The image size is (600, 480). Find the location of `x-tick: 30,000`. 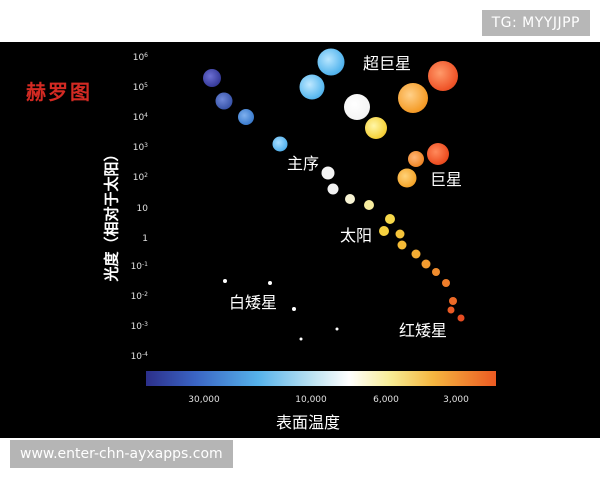

x-tick: 30,000 is located at coordinates (204, 400).